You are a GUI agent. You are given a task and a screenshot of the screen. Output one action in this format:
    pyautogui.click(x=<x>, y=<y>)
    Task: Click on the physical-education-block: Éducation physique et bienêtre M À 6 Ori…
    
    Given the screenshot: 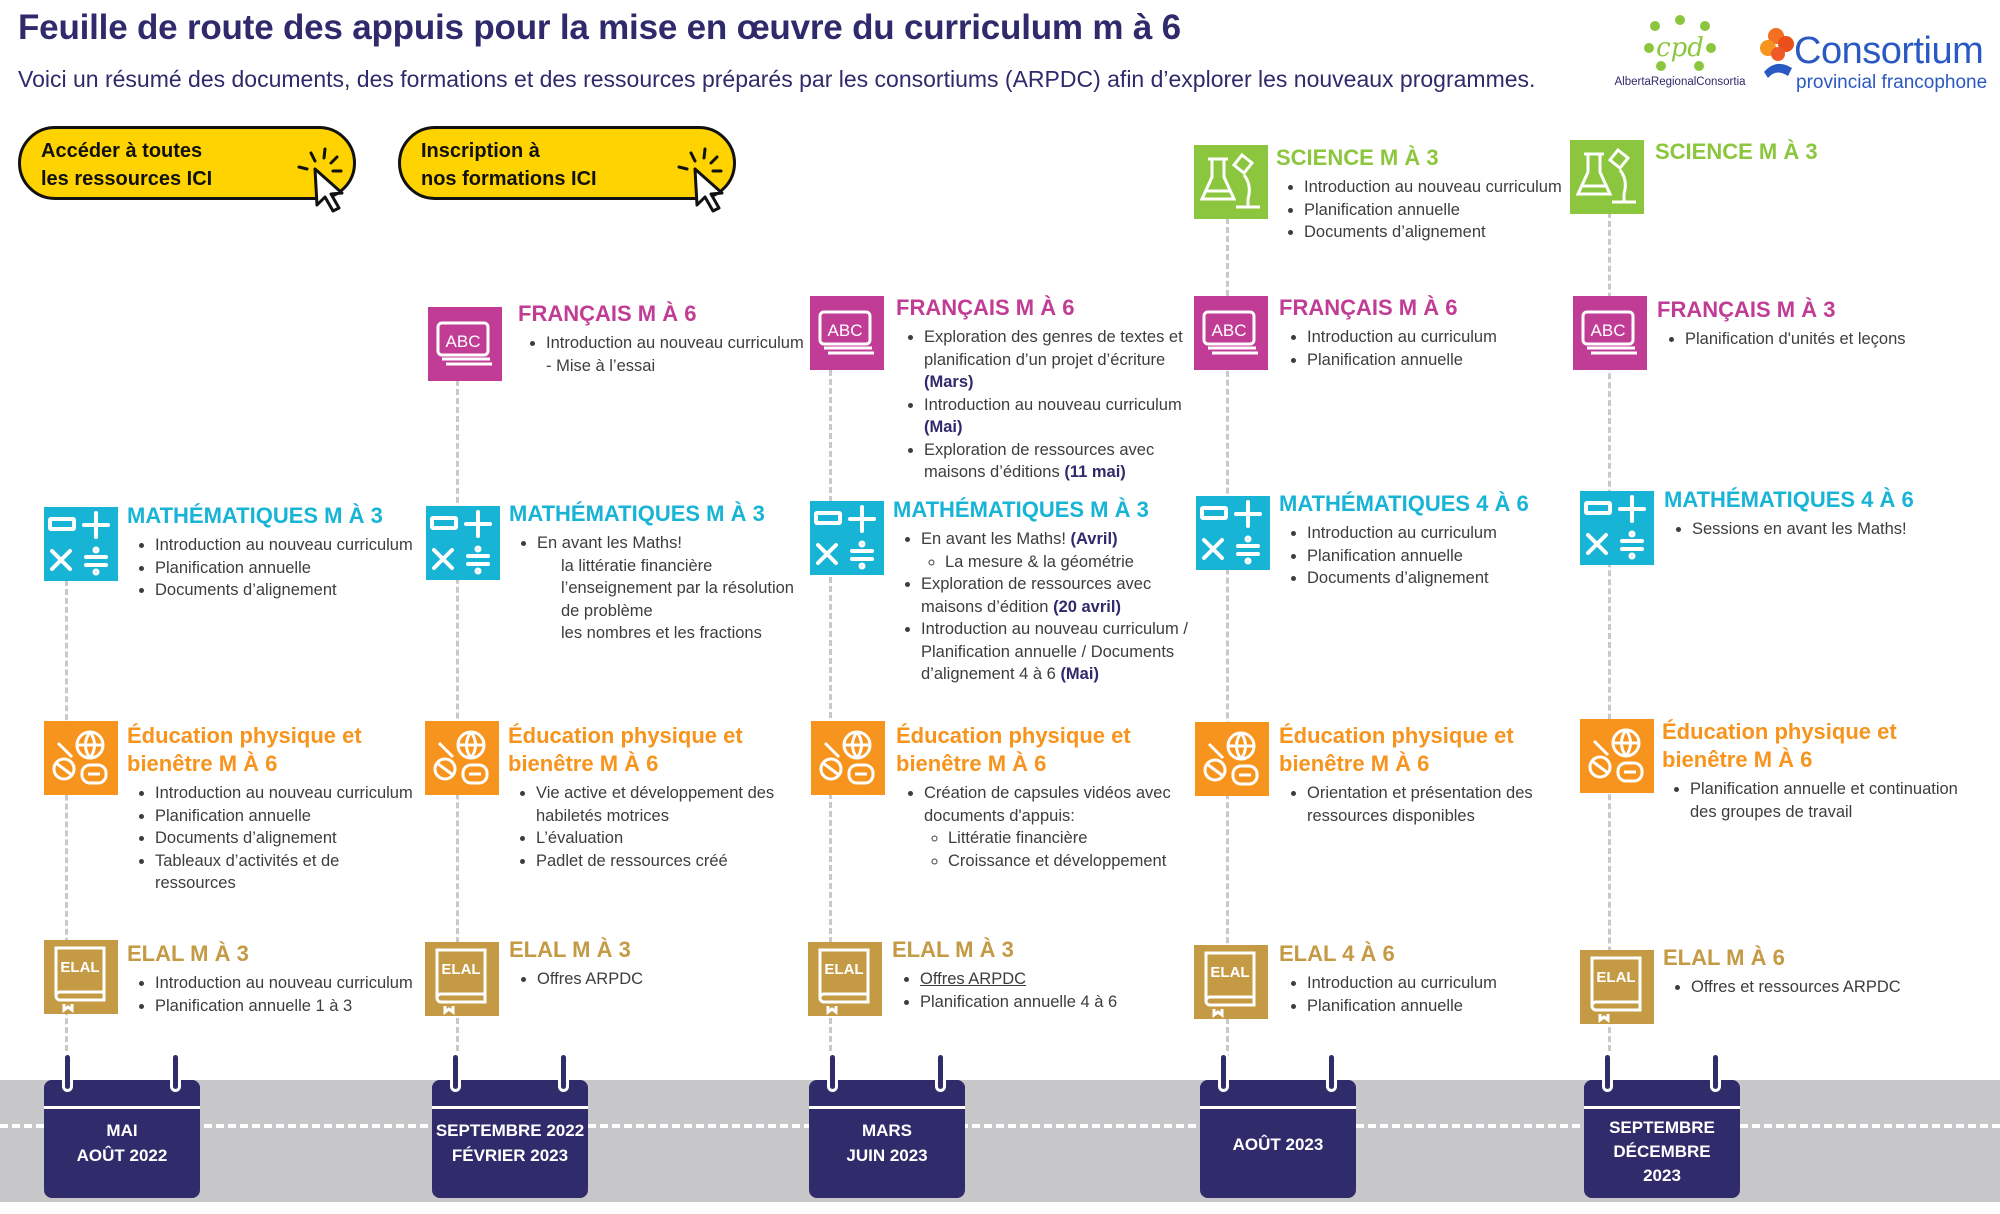 What is the action you would take?
    pyautogui.click(x=1429, y=774)
    